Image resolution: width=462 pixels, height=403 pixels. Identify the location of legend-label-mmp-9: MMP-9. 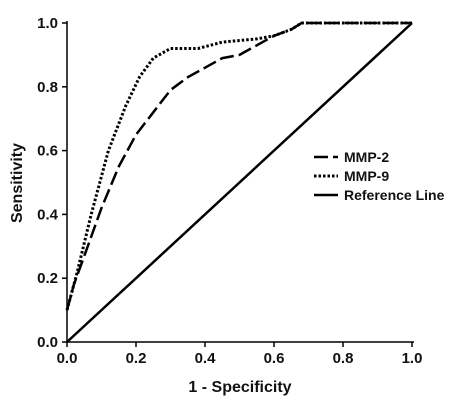
(366, 176).